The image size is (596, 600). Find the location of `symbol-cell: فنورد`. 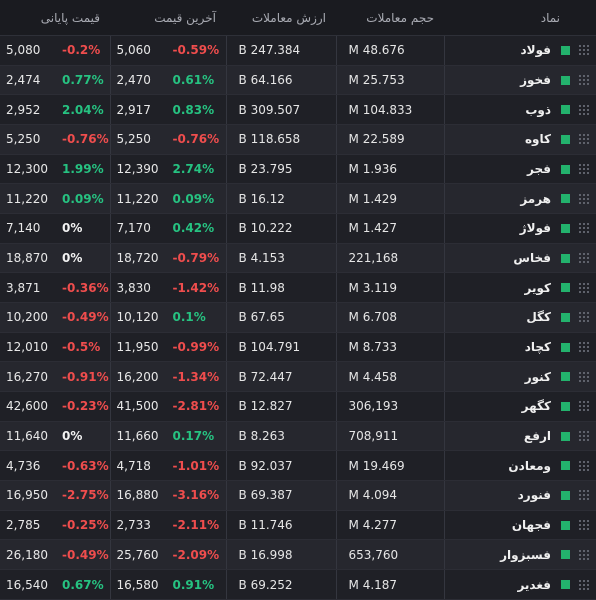

symbol-cell: فنورد is located at coordinates (519, 495).